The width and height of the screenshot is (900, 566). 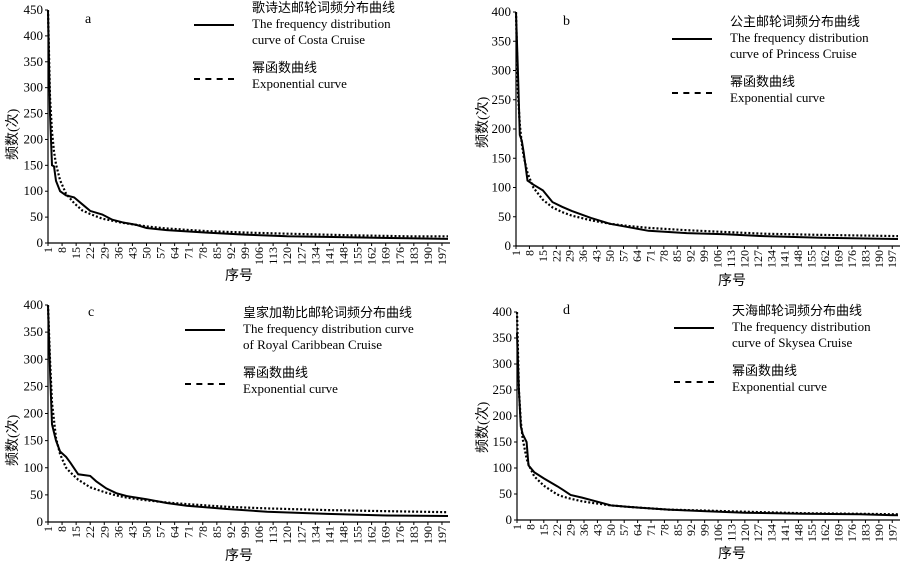 I want to click on y-tick-label: 250, so click(x=34, y=385).